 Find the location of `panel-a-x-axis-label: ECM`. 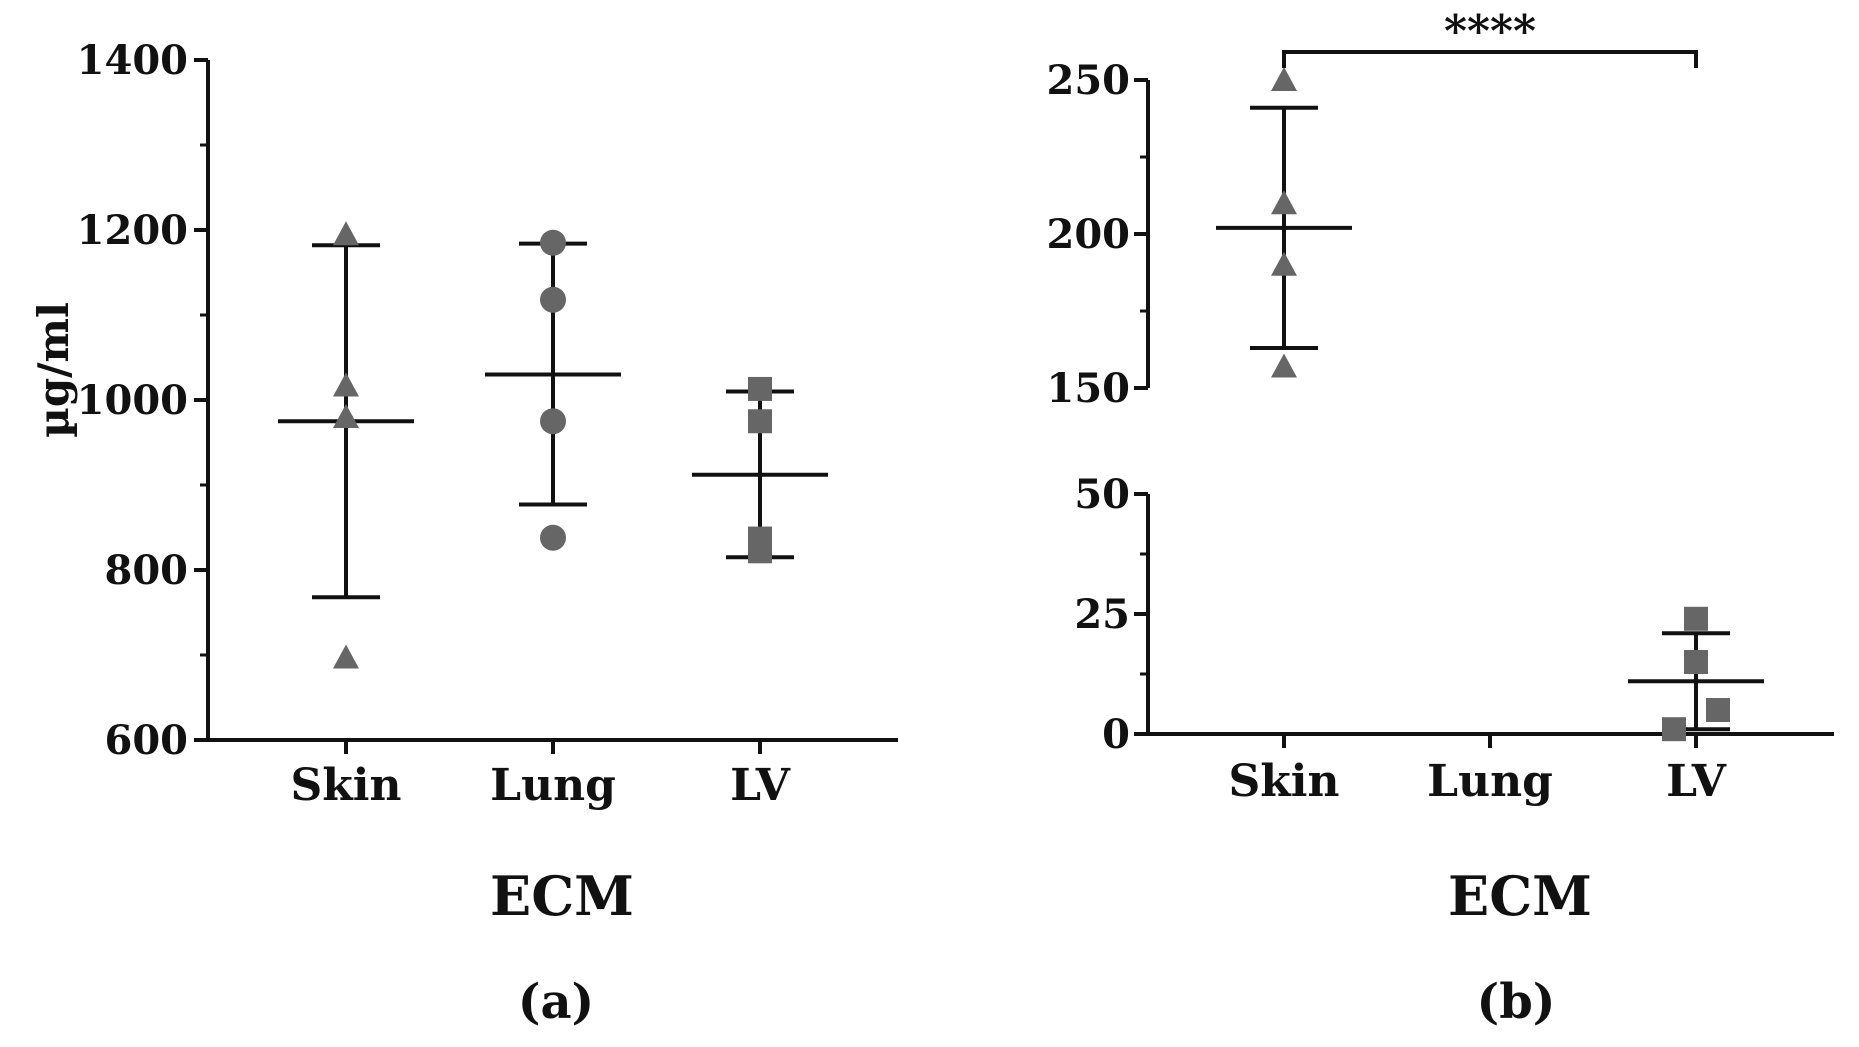

panel-a-x-axis-label: ECM is located at coordinates (562, 896).